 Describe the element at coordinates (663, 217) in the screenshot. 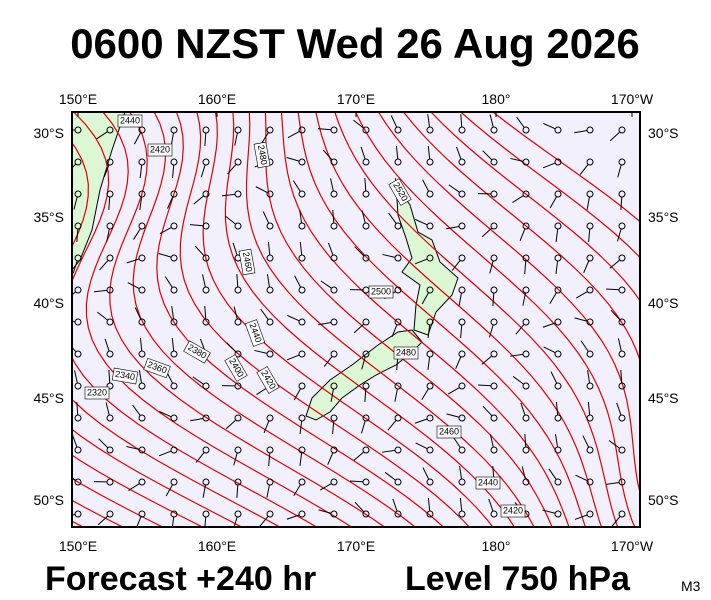

I see `lat-label-right: 35°S` at that location.